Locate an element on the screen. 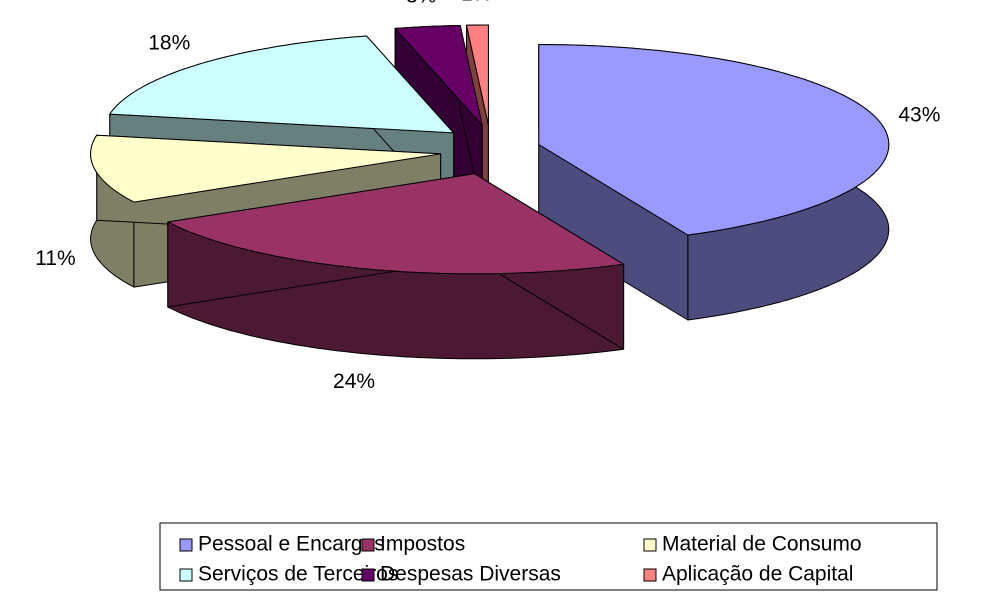 The height and width of the screenshot is (600, 996). data-label: 43% is located at coordinates (919, 115).